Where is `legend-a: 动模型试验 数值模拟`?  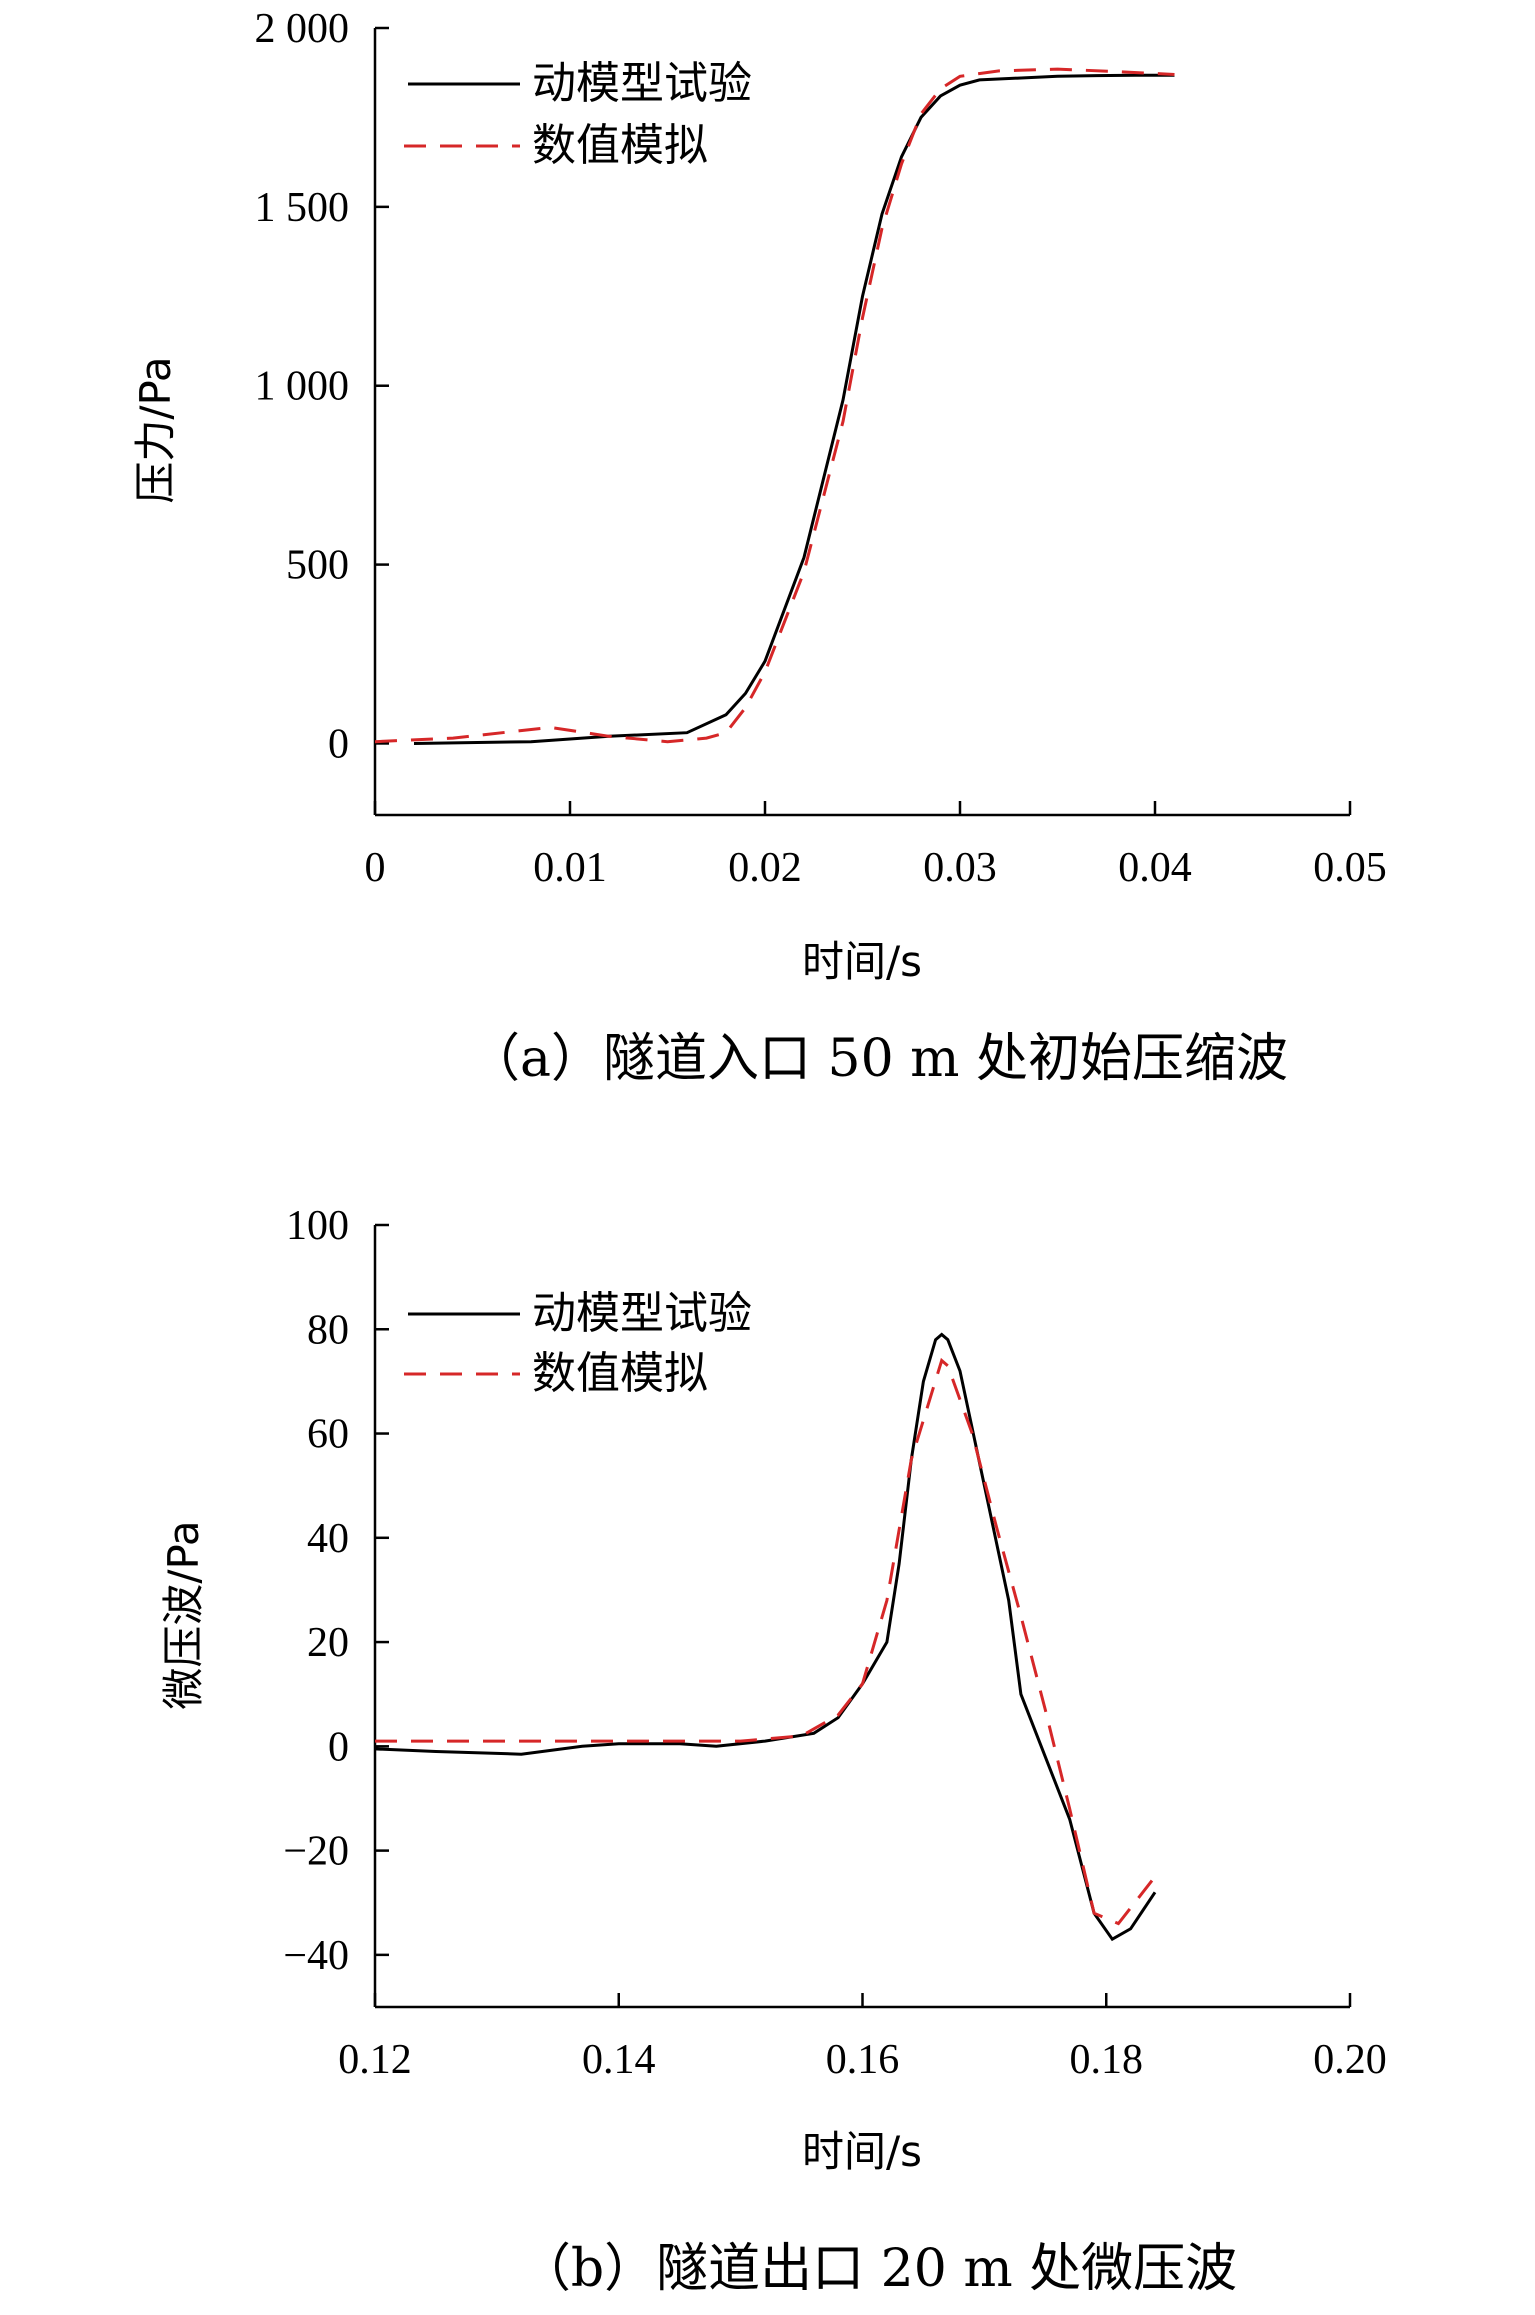 legend-a: 动模型试验 数值模拟 is located at coordinates (578, 114).